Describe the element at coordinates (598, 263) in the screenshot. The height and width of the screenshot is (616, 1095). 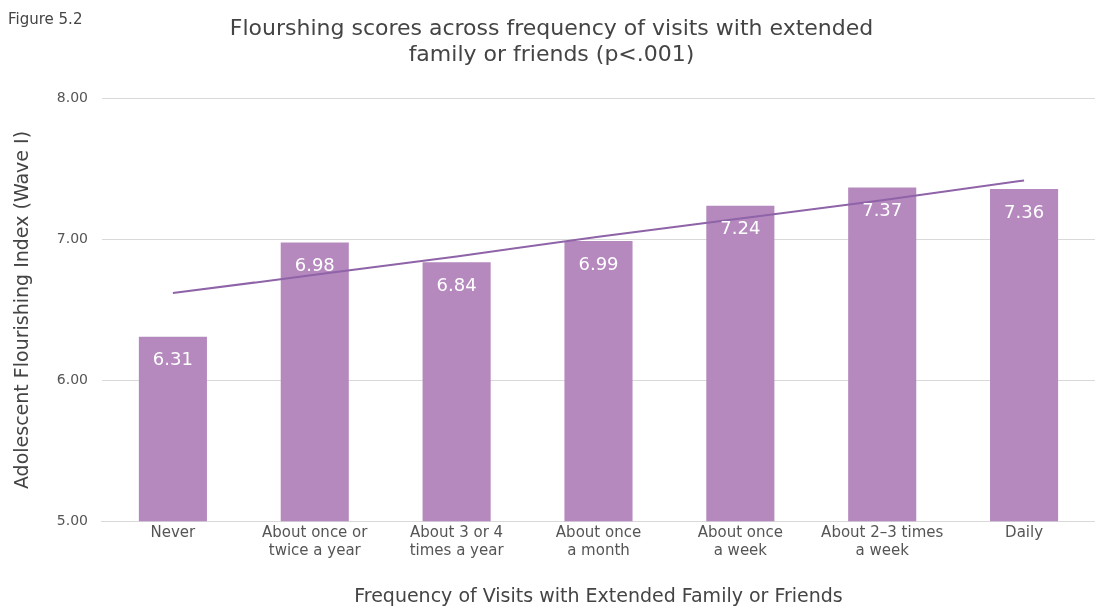
I see `data-label: 6.99` at that location.